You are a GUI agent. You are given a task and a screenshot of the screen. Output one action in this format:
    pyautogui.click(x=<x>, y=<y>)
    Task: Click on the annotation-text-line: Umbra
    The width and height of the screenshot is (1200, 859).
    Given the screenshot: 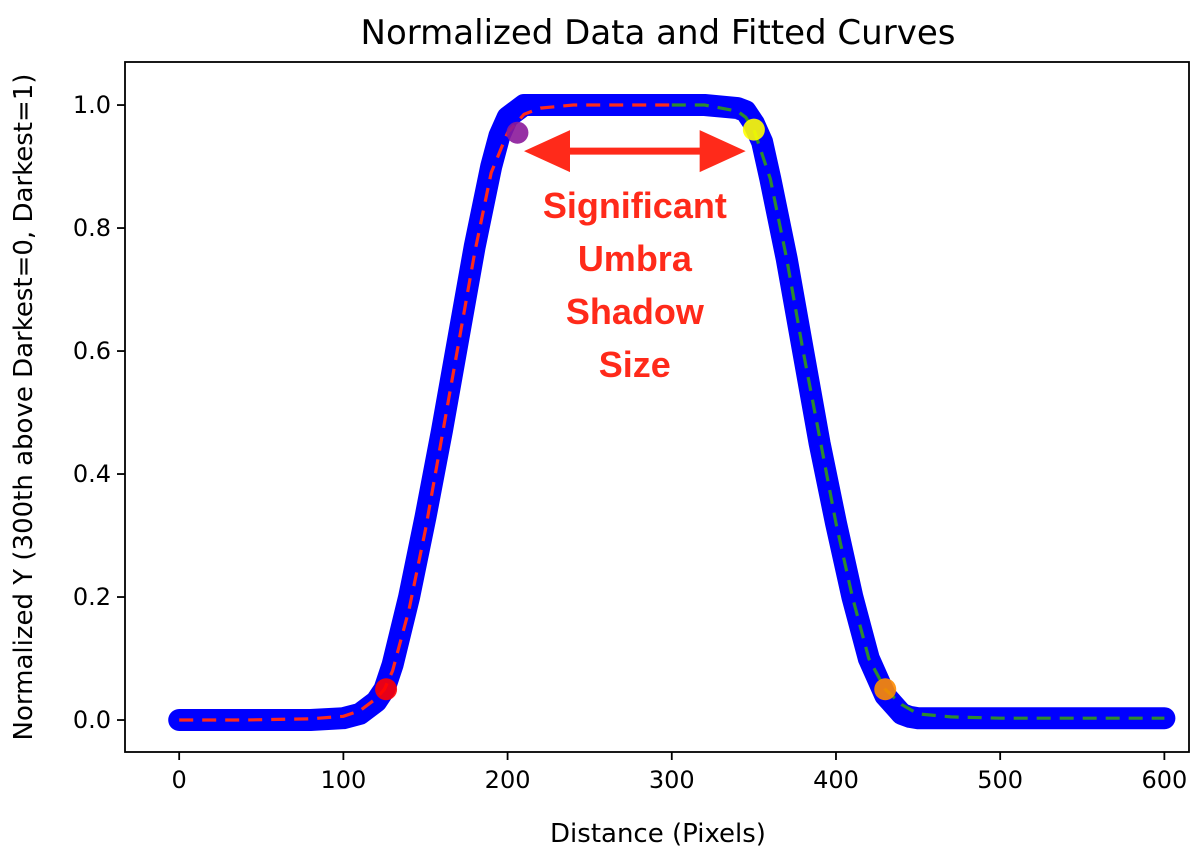 What is the action you would take?
    pyautogui.click(x=635, y=258)
    